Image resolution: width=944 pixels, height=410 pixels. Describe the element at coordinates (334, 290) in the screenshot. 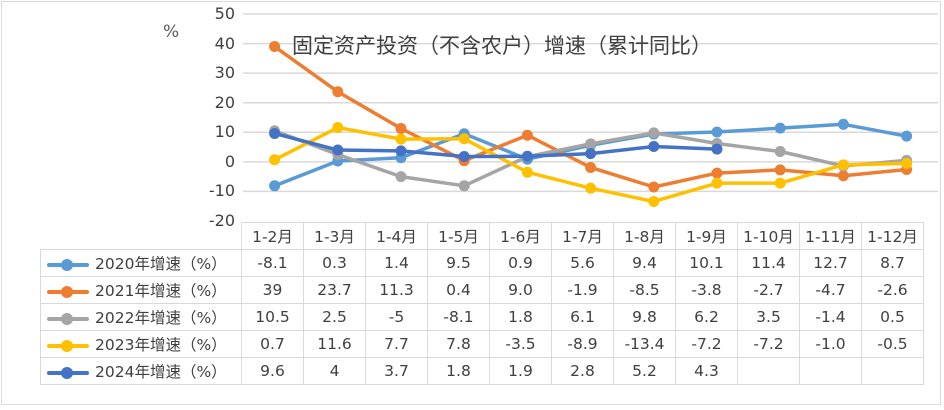

I see `data-cell: 23.7` at that location.